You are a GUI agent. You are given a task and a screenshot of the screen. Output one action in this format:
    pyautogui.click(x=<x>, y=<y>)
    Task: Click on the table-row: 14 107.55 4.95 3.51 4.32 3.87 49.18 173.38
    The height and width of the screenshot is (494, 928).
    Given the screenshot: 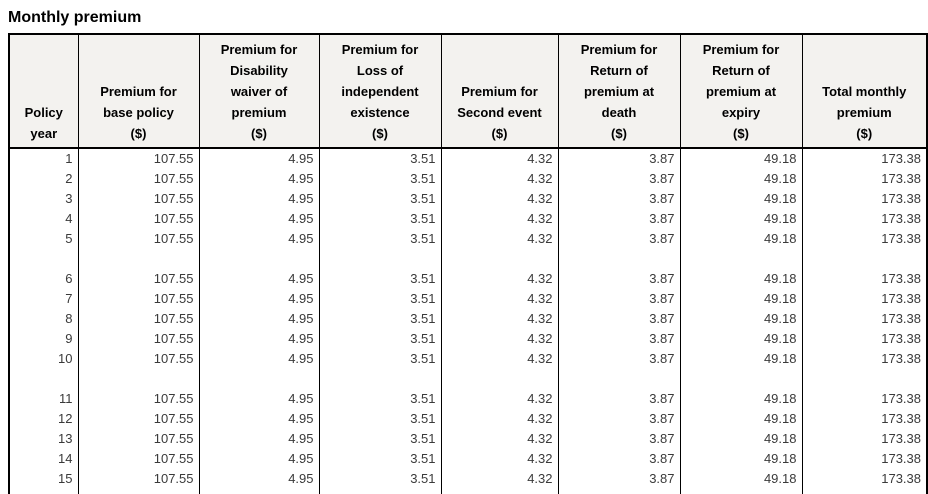 What is the action you would take?
    pyautogui.click(x=468, y=459)
    